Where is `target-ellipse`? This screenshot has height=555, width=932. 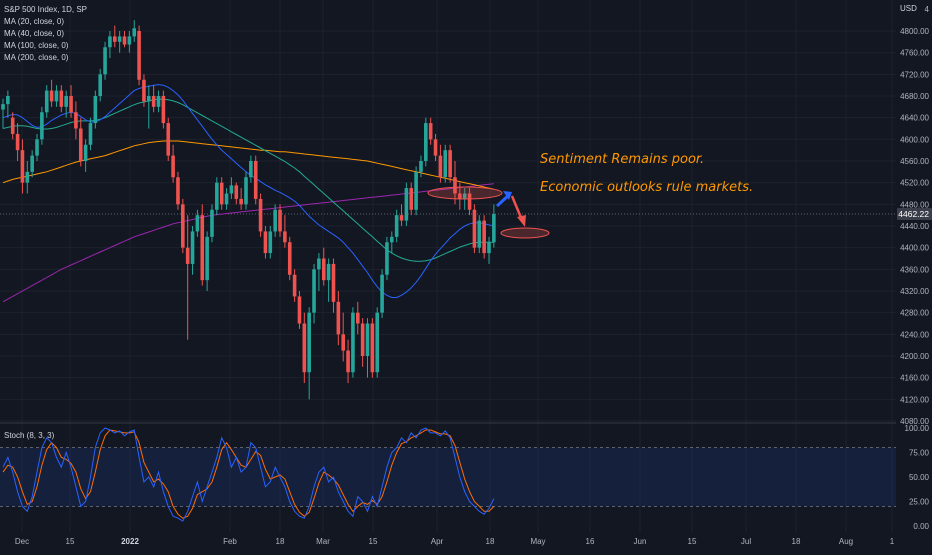
target-ellipse is located at coordinates (525, 233).